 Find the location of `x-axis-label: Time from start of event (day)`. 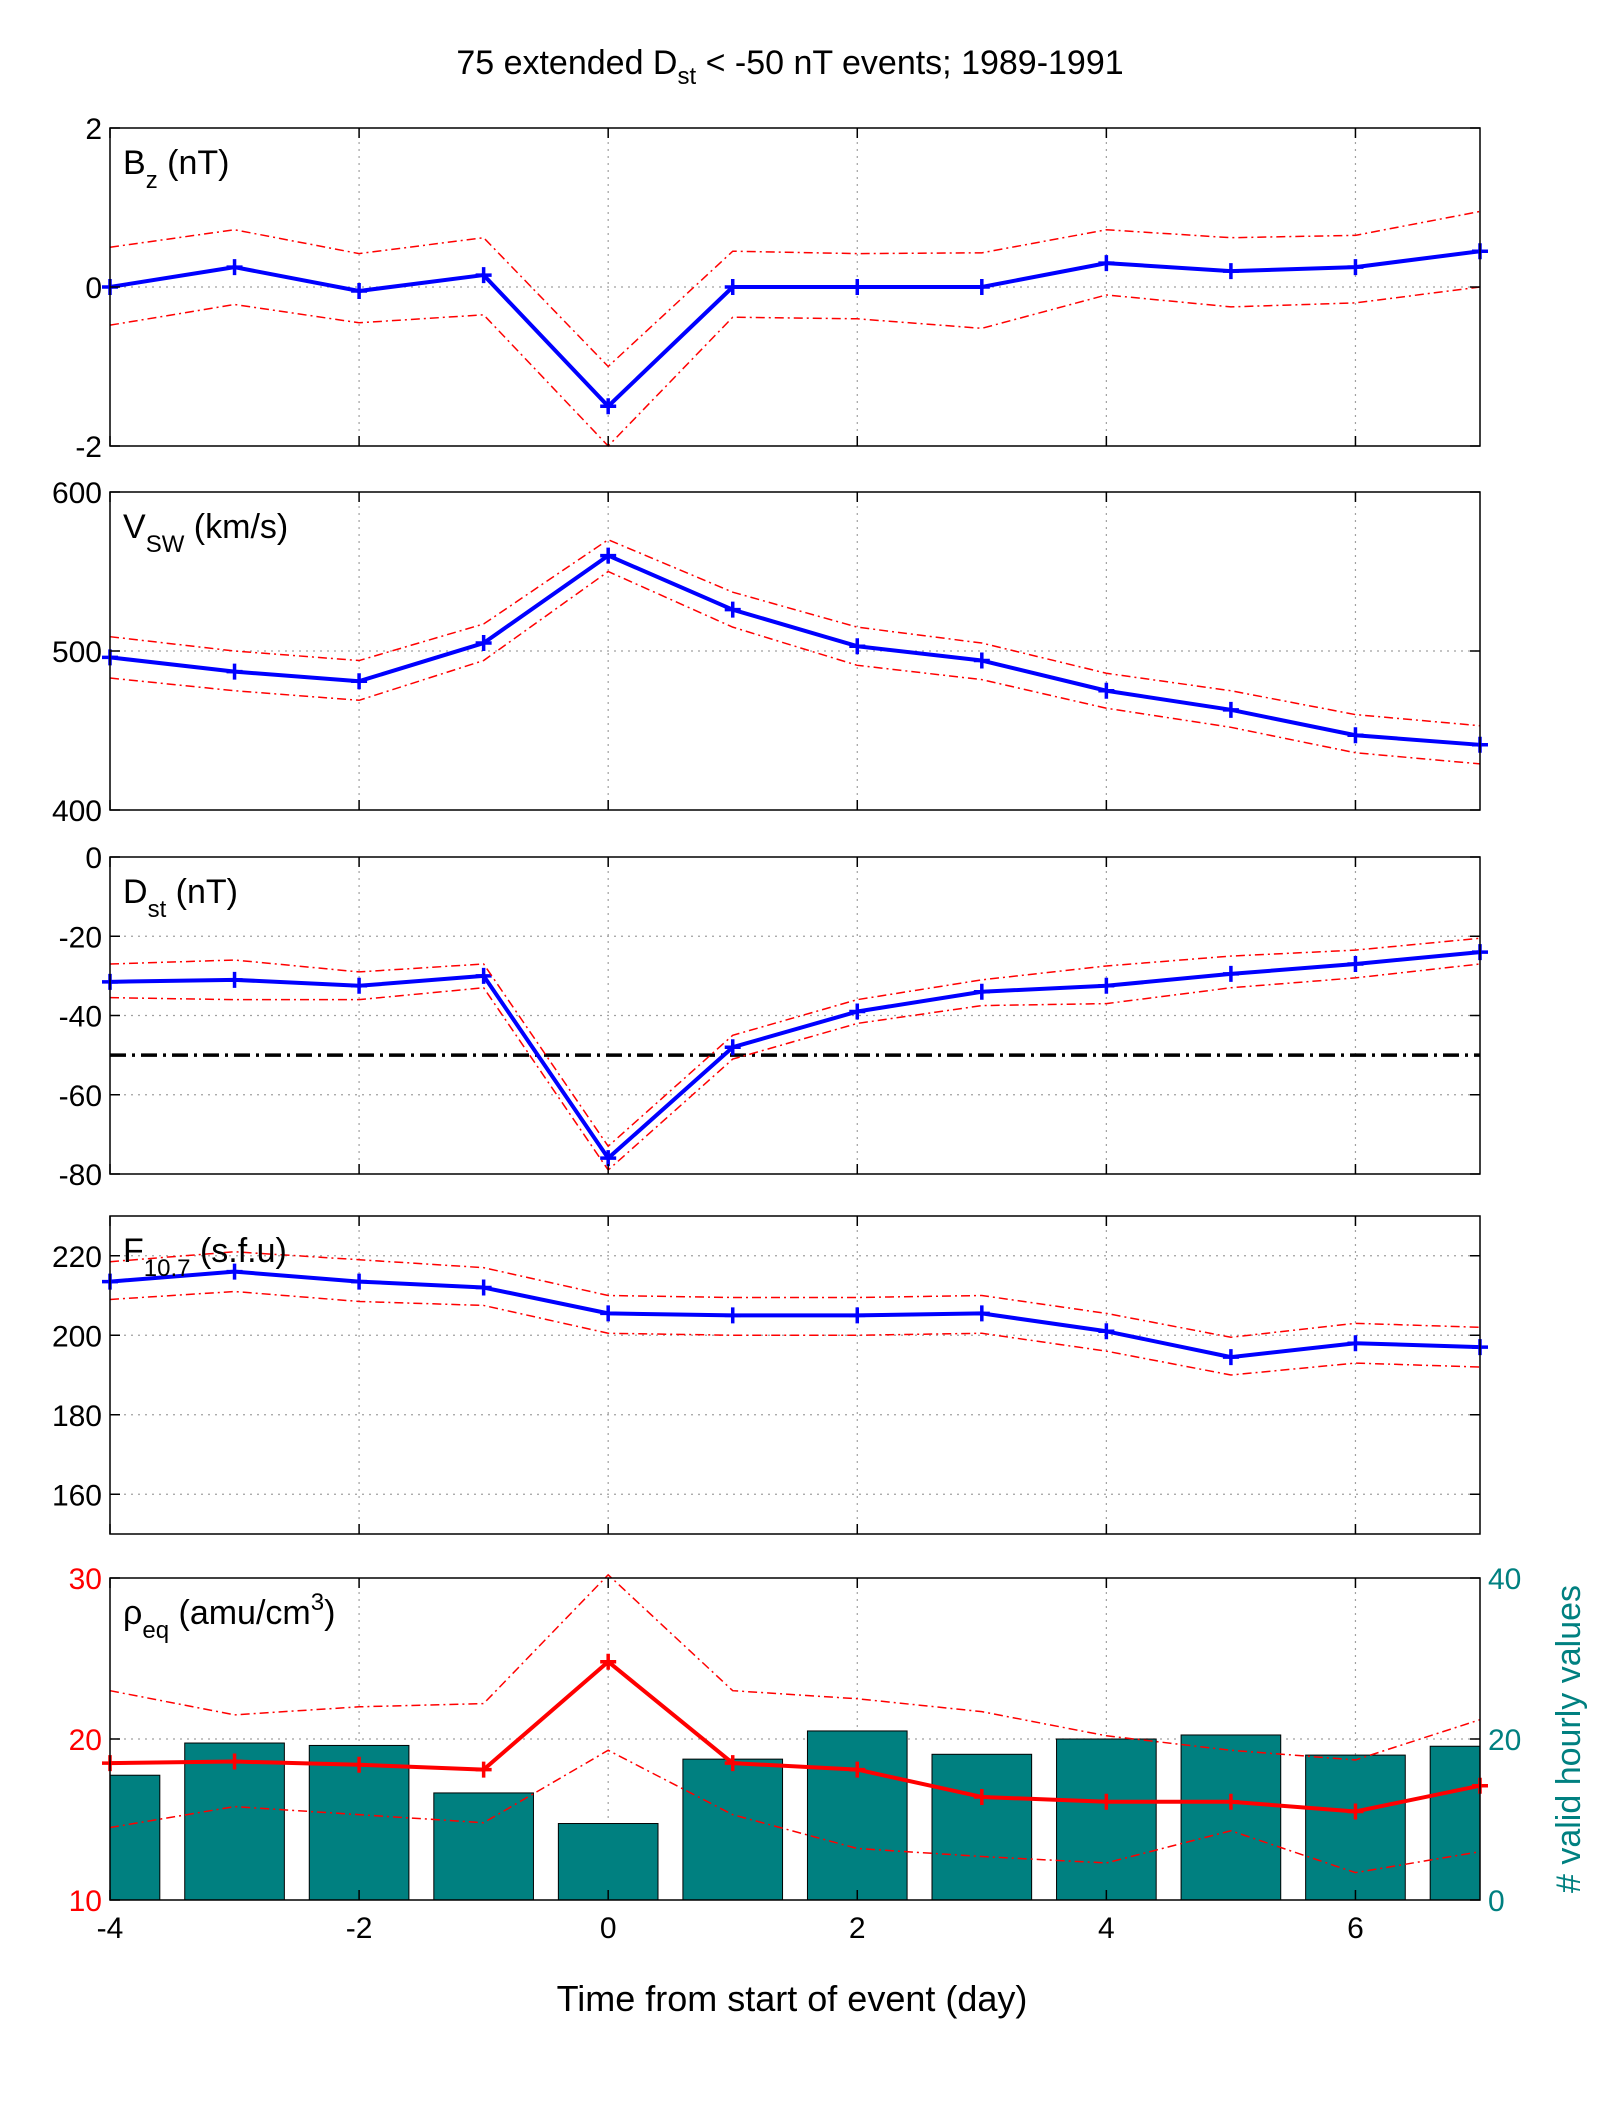

x-axis-label: Time from start of event (day) is located at coordinates (792, 1998).